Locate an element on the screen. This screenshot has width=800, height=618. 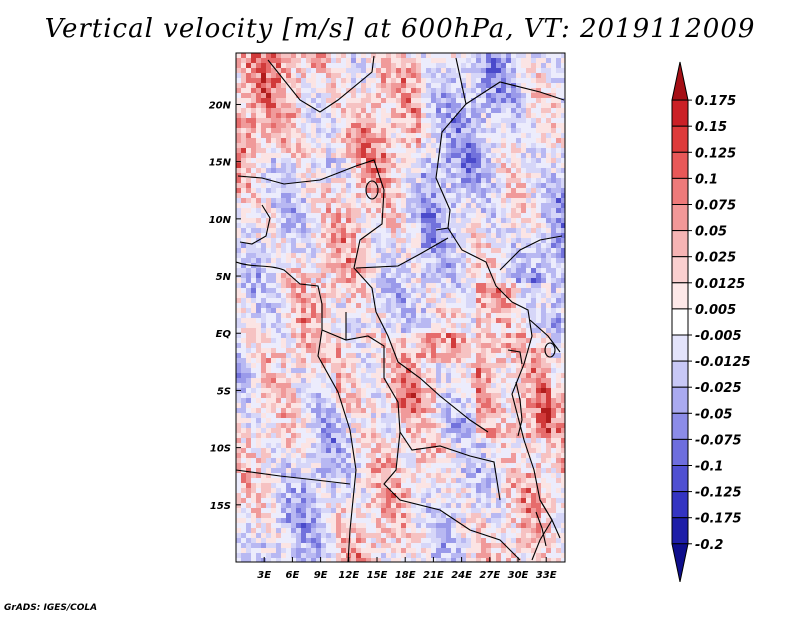
colorbar-label: 0.025 is located at coordinates (715, 258).